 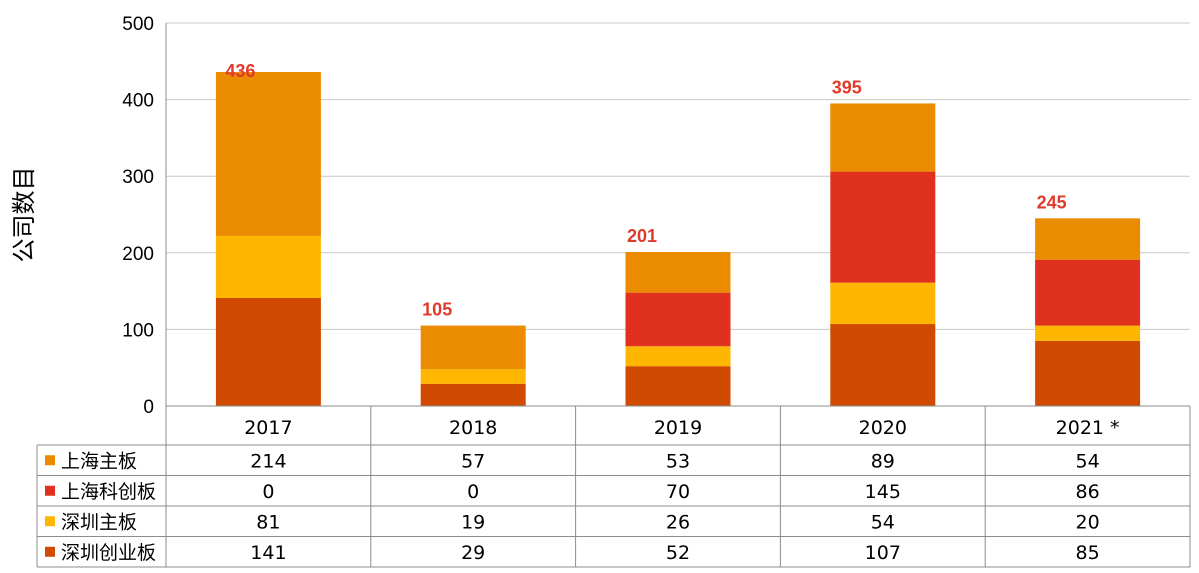 I want to click on table-cell-value: 57, so click(x=473, y=461).